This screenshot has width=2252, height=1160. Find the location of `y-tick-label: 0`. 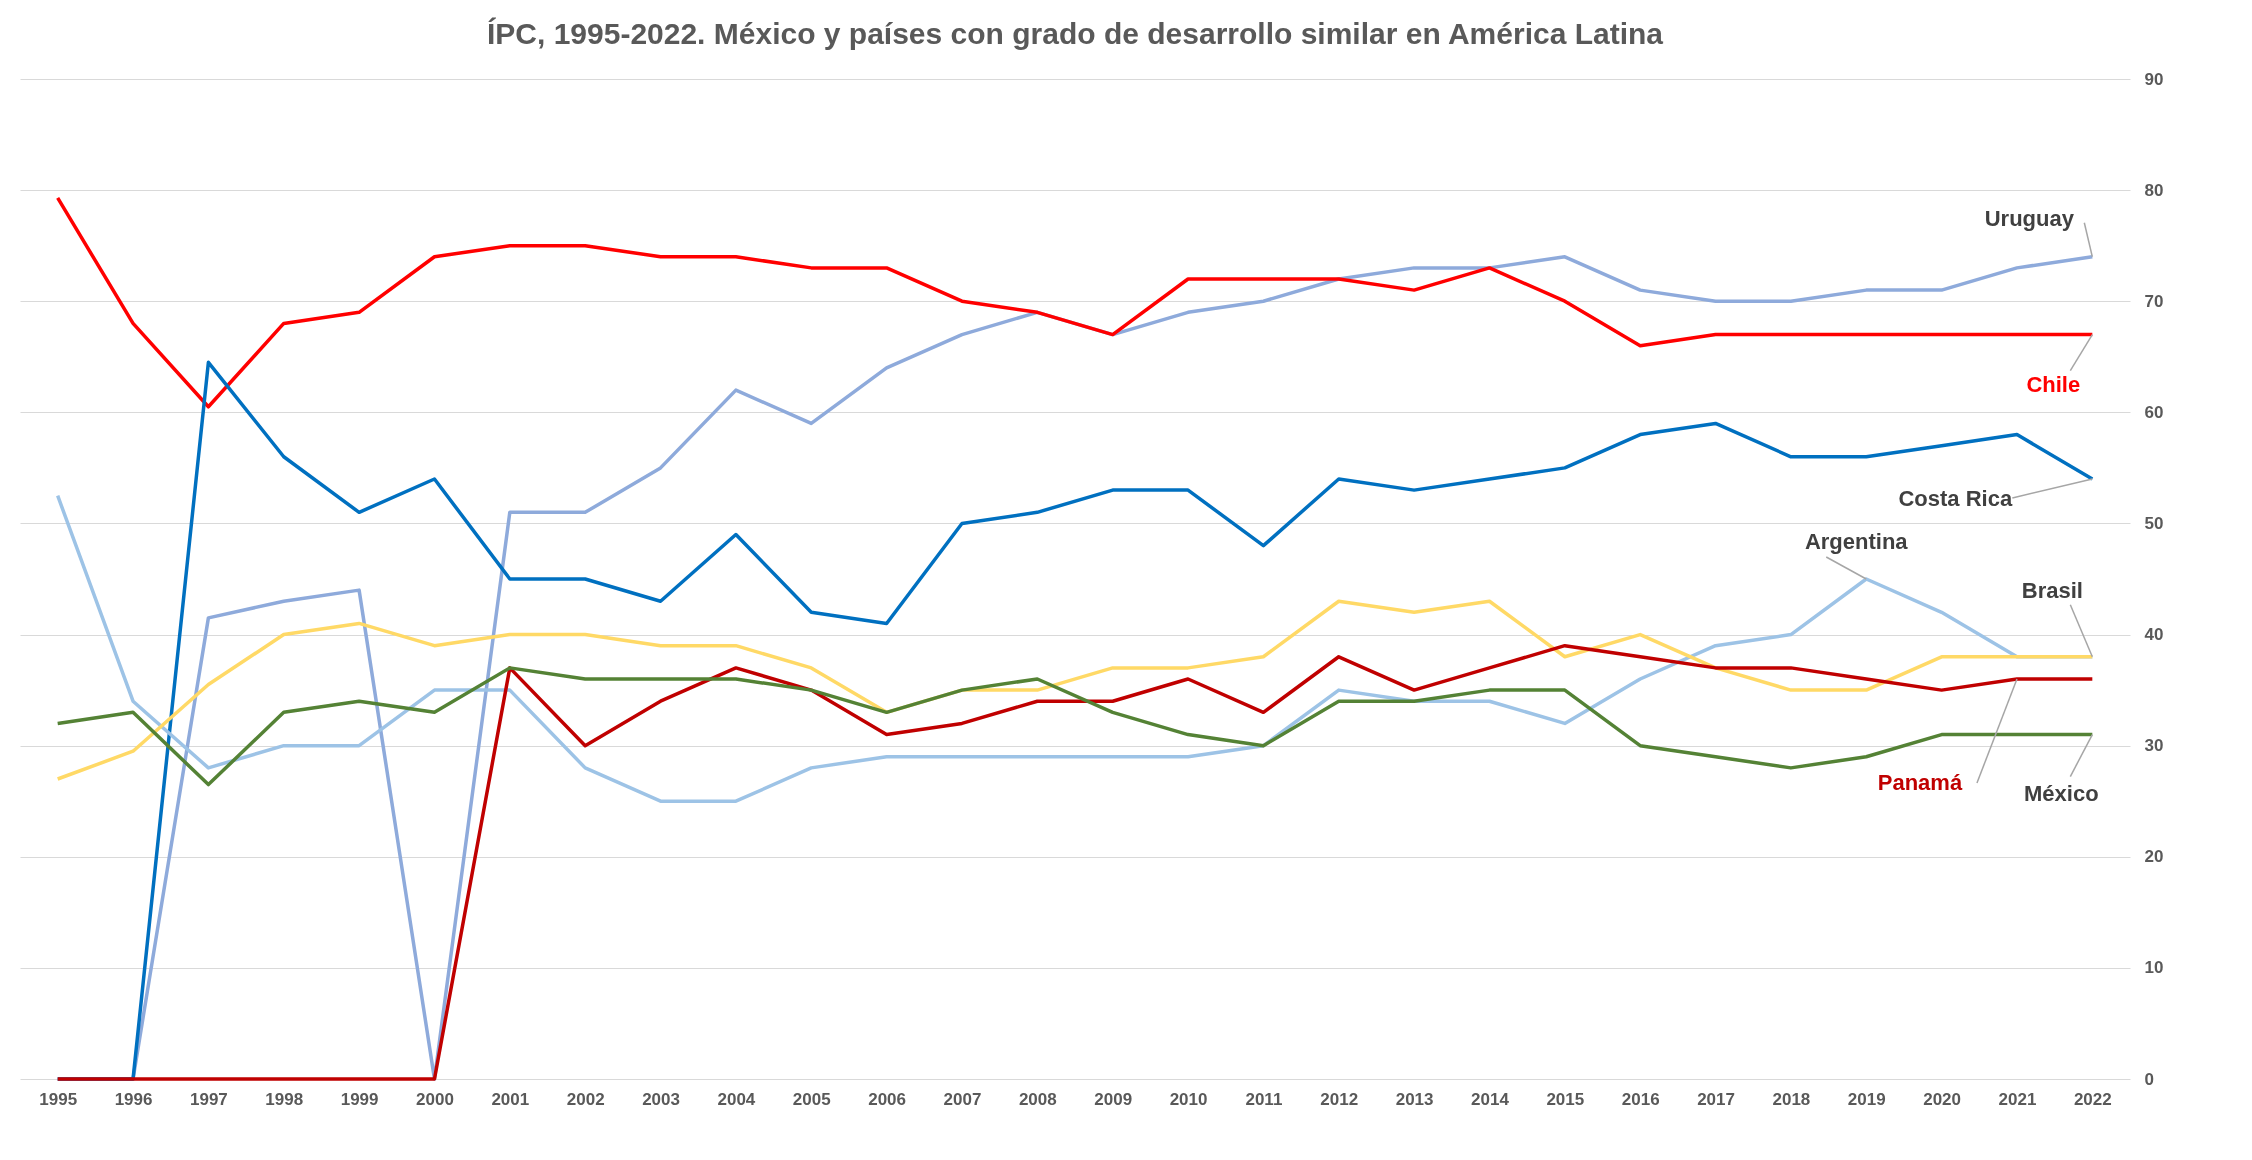

y-tick-label: 0 is located at coordinates (2149, 1079).